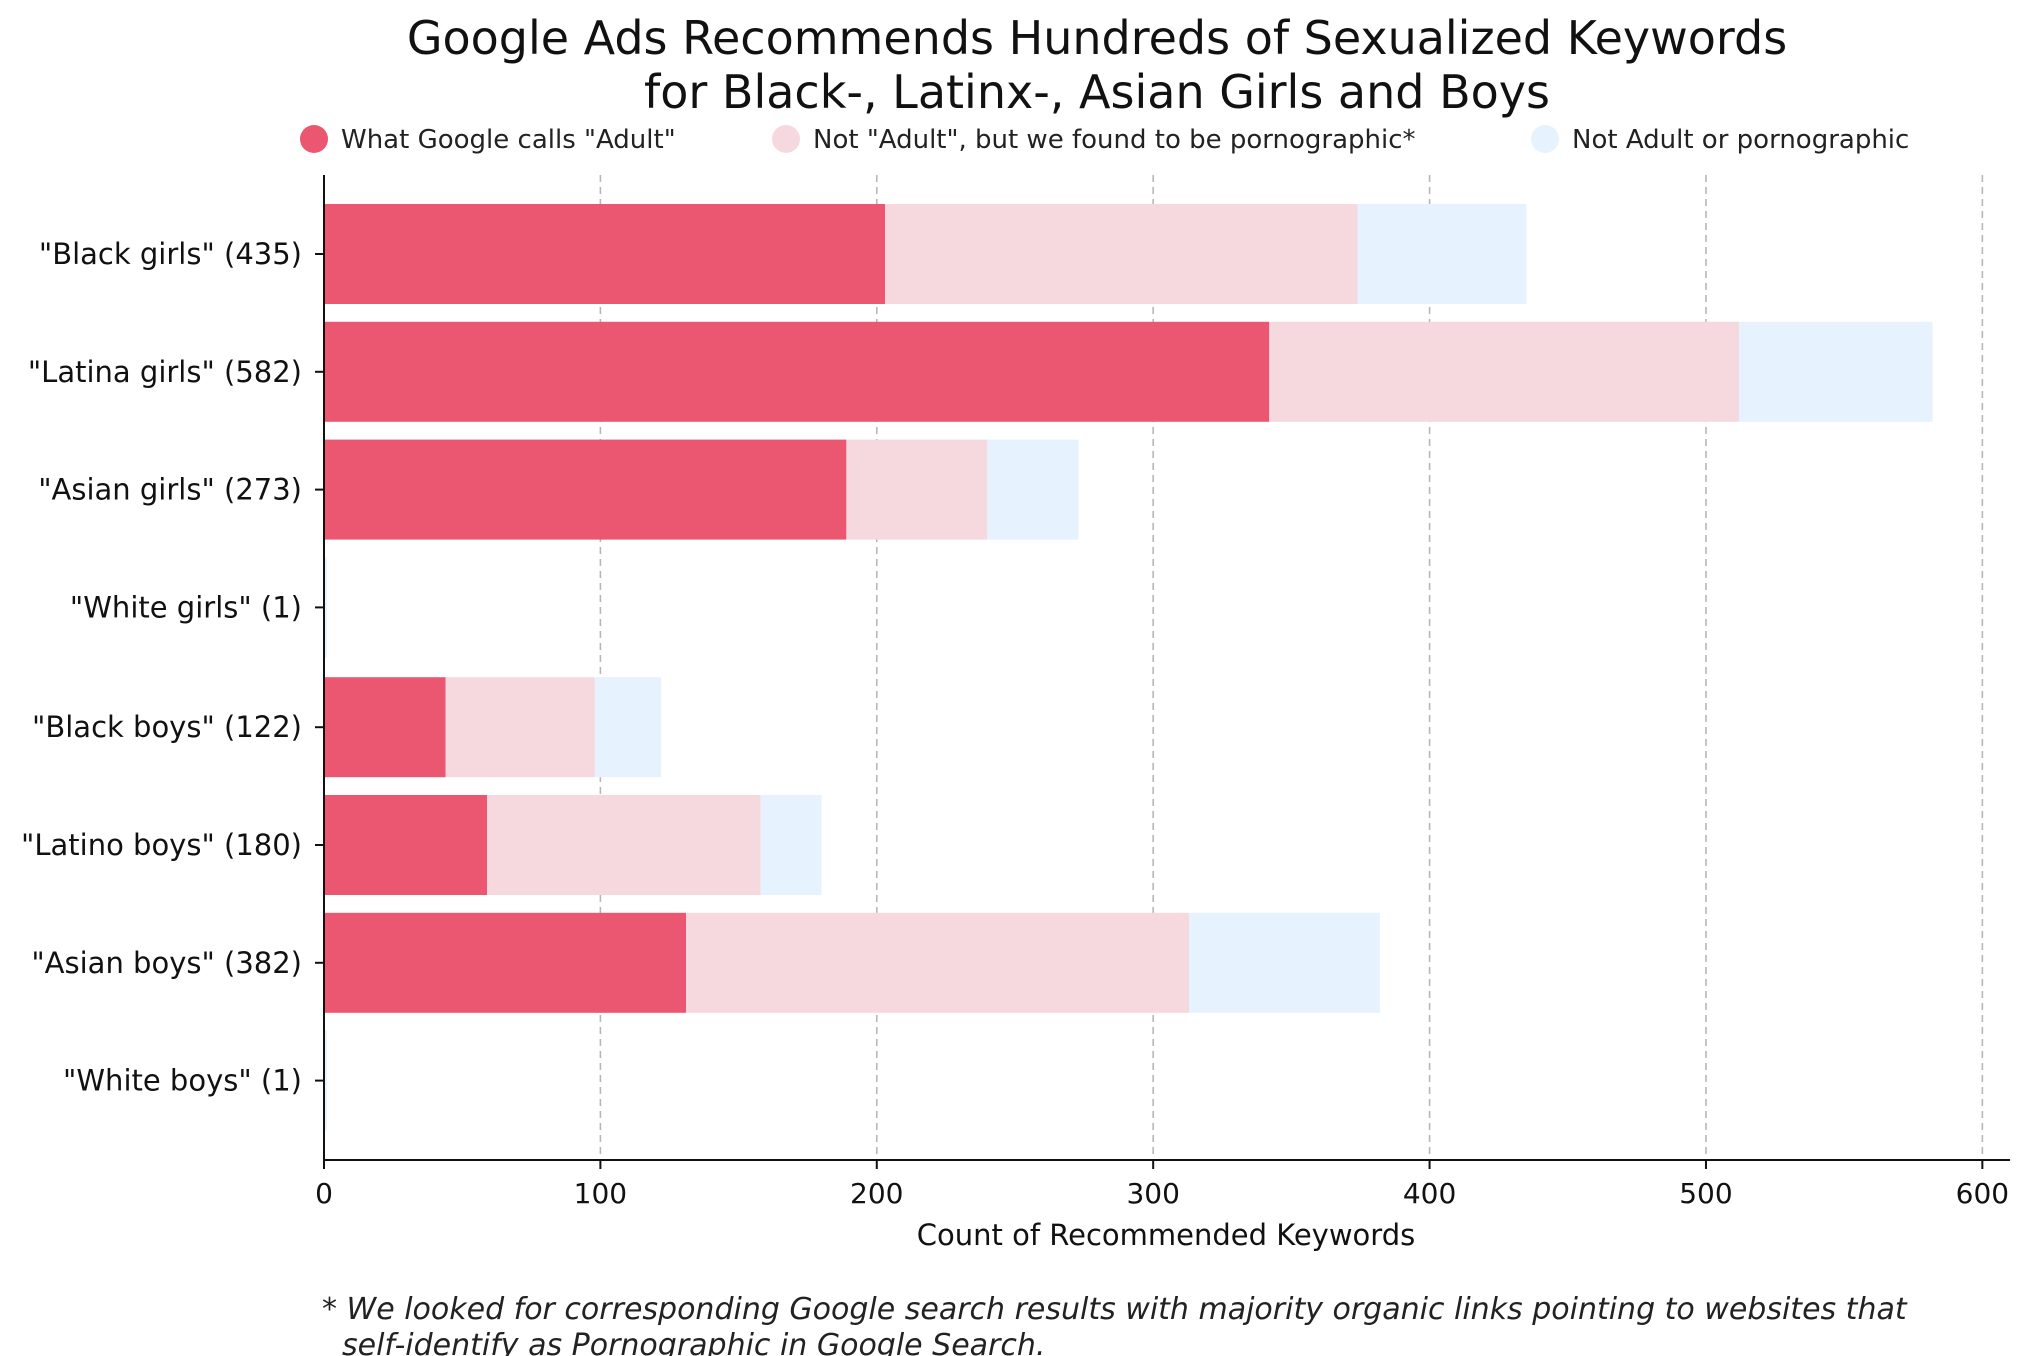  I want to click on y-tick-label: "Latina girls" (582), so click(165, 372).